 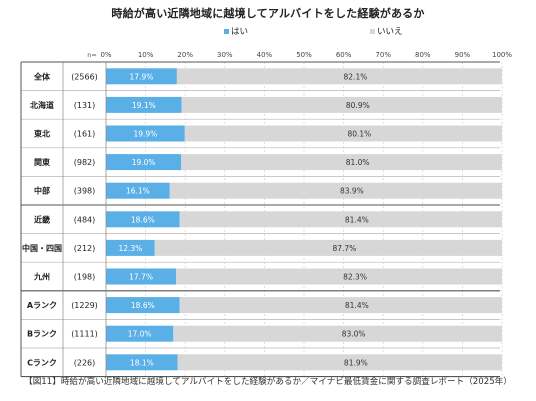 What do you see at coordinates (240, 32) in the screenshot?
I see `legend-label-yes: はい` at bounding box center [240, 32].